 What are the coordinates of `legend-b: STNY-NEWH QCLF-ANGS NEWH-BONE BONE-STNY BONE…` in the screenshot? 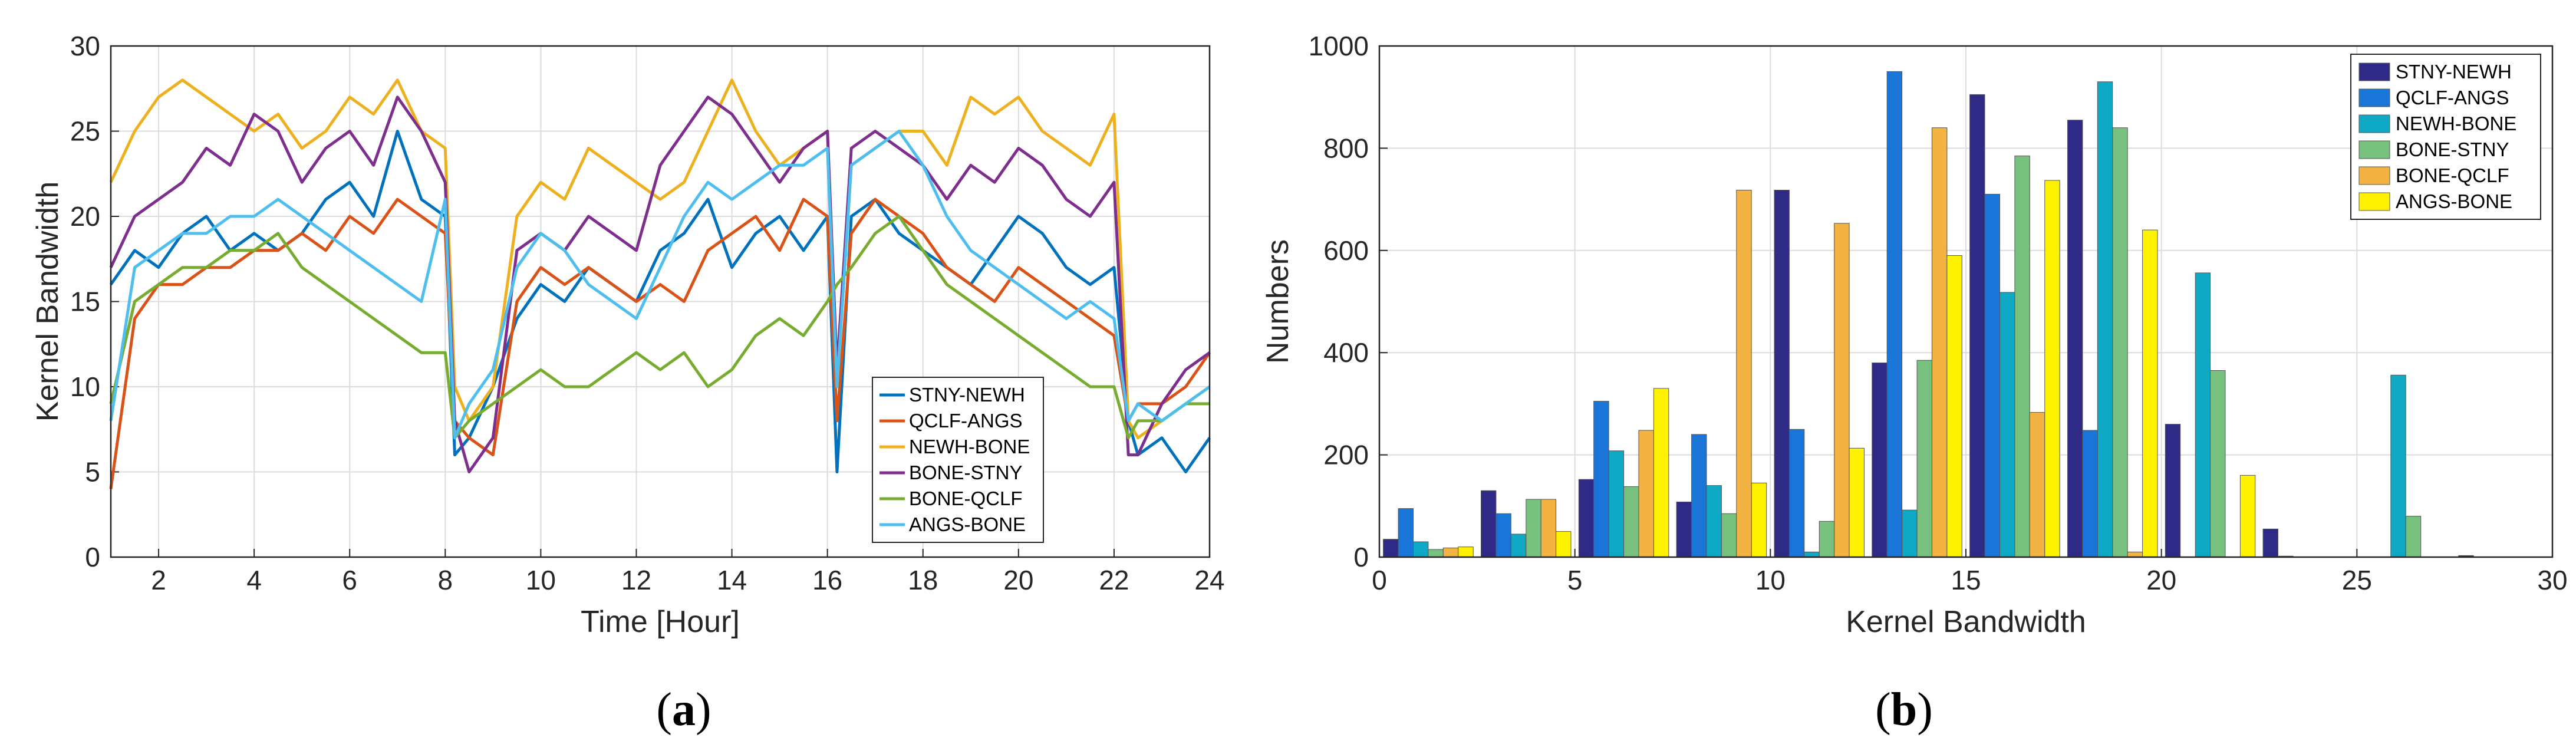 It's located at (2445, 137).